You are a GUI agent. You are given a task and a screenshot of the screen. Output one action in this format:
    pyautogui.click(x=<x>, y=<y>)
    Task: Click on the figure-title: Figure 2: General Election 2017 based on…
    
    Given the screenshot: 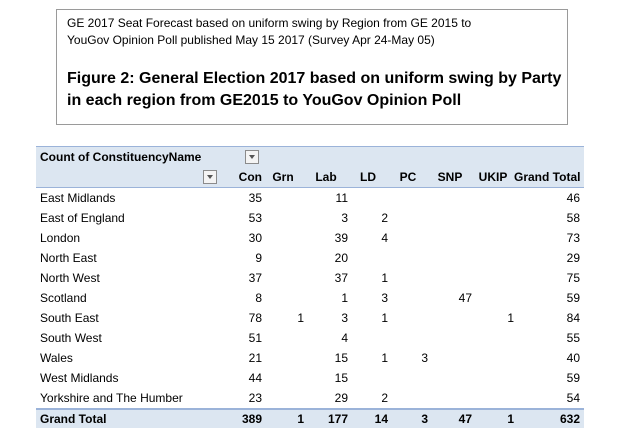 What is the action you would take?
    pyautogui.click(x=314, y=89)
    